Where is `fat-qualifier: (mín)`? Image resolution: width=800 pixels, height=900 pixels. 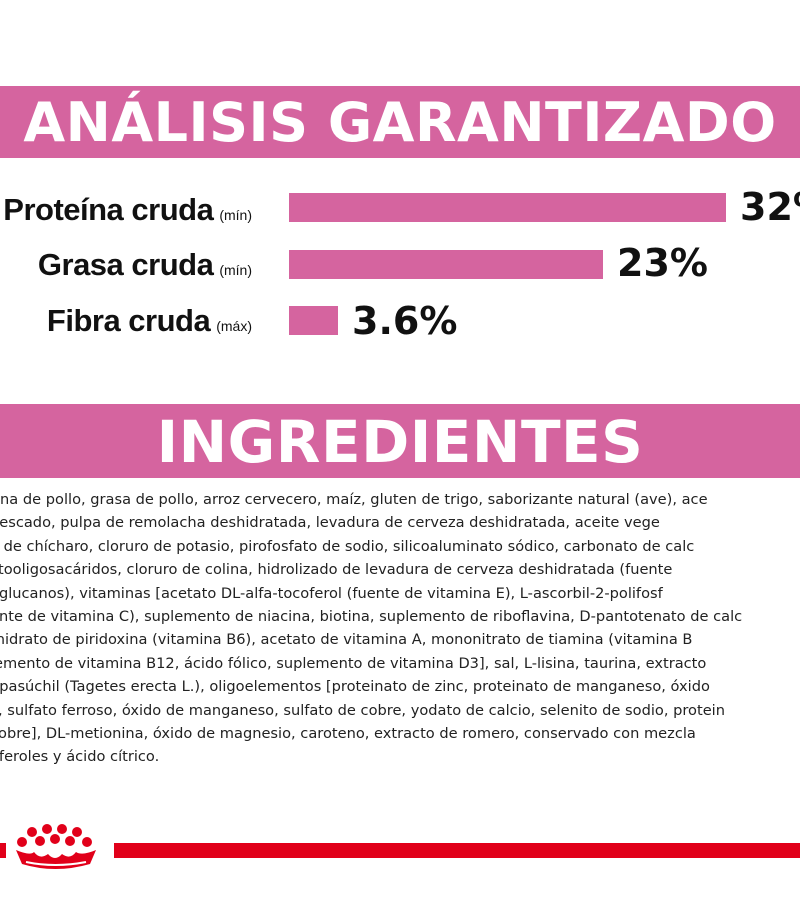
fat-qualifier: (mín) is located at coordinates (235, 270).